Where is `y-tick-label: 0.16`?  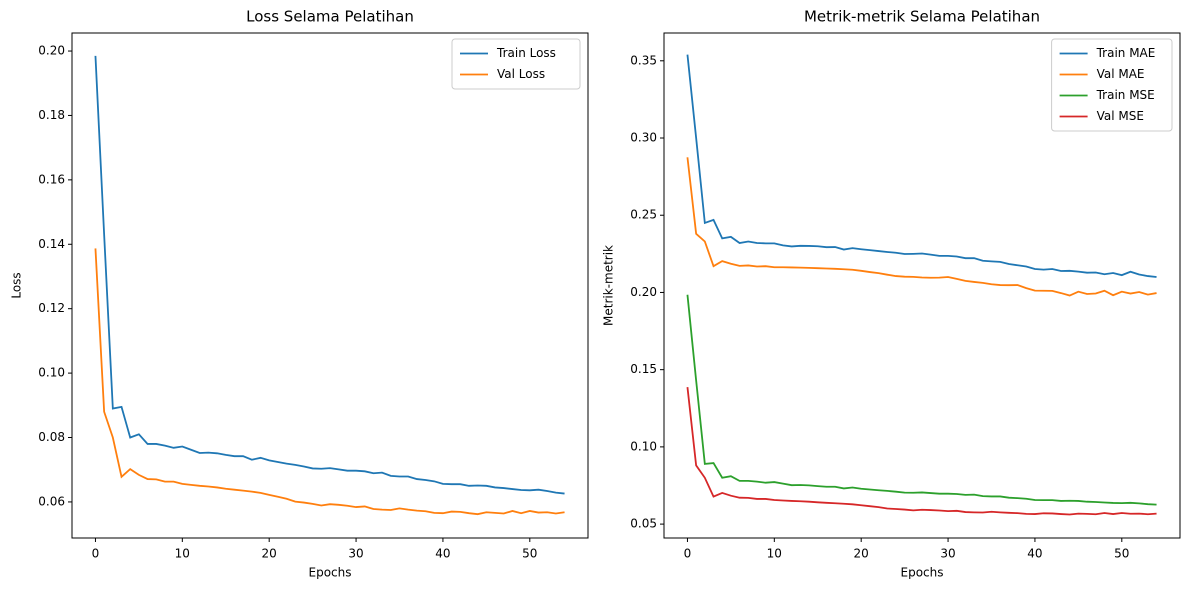
y-tick-label: 0.16 is located at coordinates (51, 179).